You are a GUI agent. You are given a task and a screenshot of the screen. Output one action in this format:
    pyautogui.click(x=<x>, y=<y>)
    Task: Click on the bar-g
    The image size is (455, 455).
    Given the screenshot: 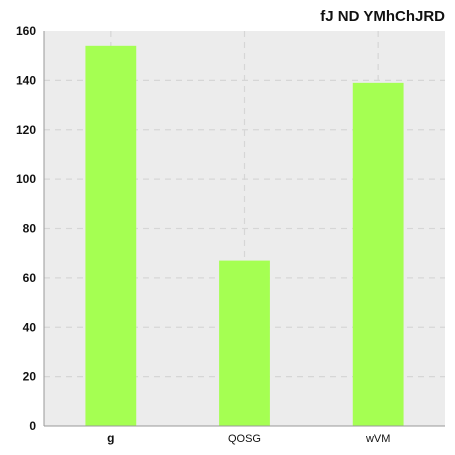 What is the action you would take?
    pyautogui.click(x=111, y=235)
    